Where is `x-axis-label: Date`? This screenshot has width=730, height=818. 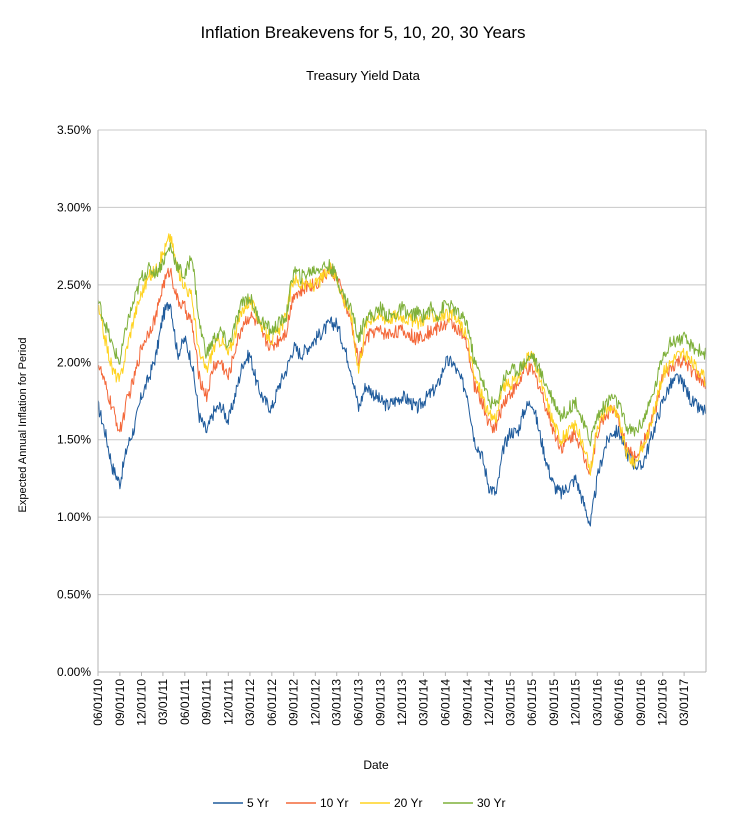 x-axis-label: Date is located at coordinates (376, 765).